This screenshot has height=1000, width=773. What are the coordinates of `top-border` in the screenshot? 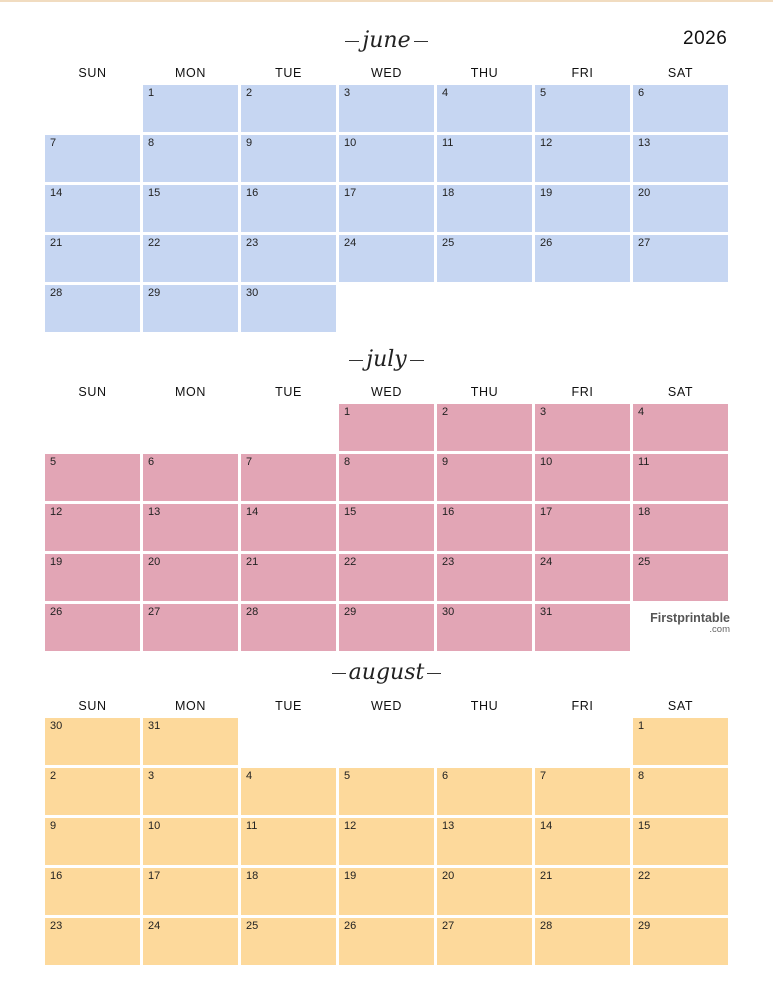 It's located at (386, 1).